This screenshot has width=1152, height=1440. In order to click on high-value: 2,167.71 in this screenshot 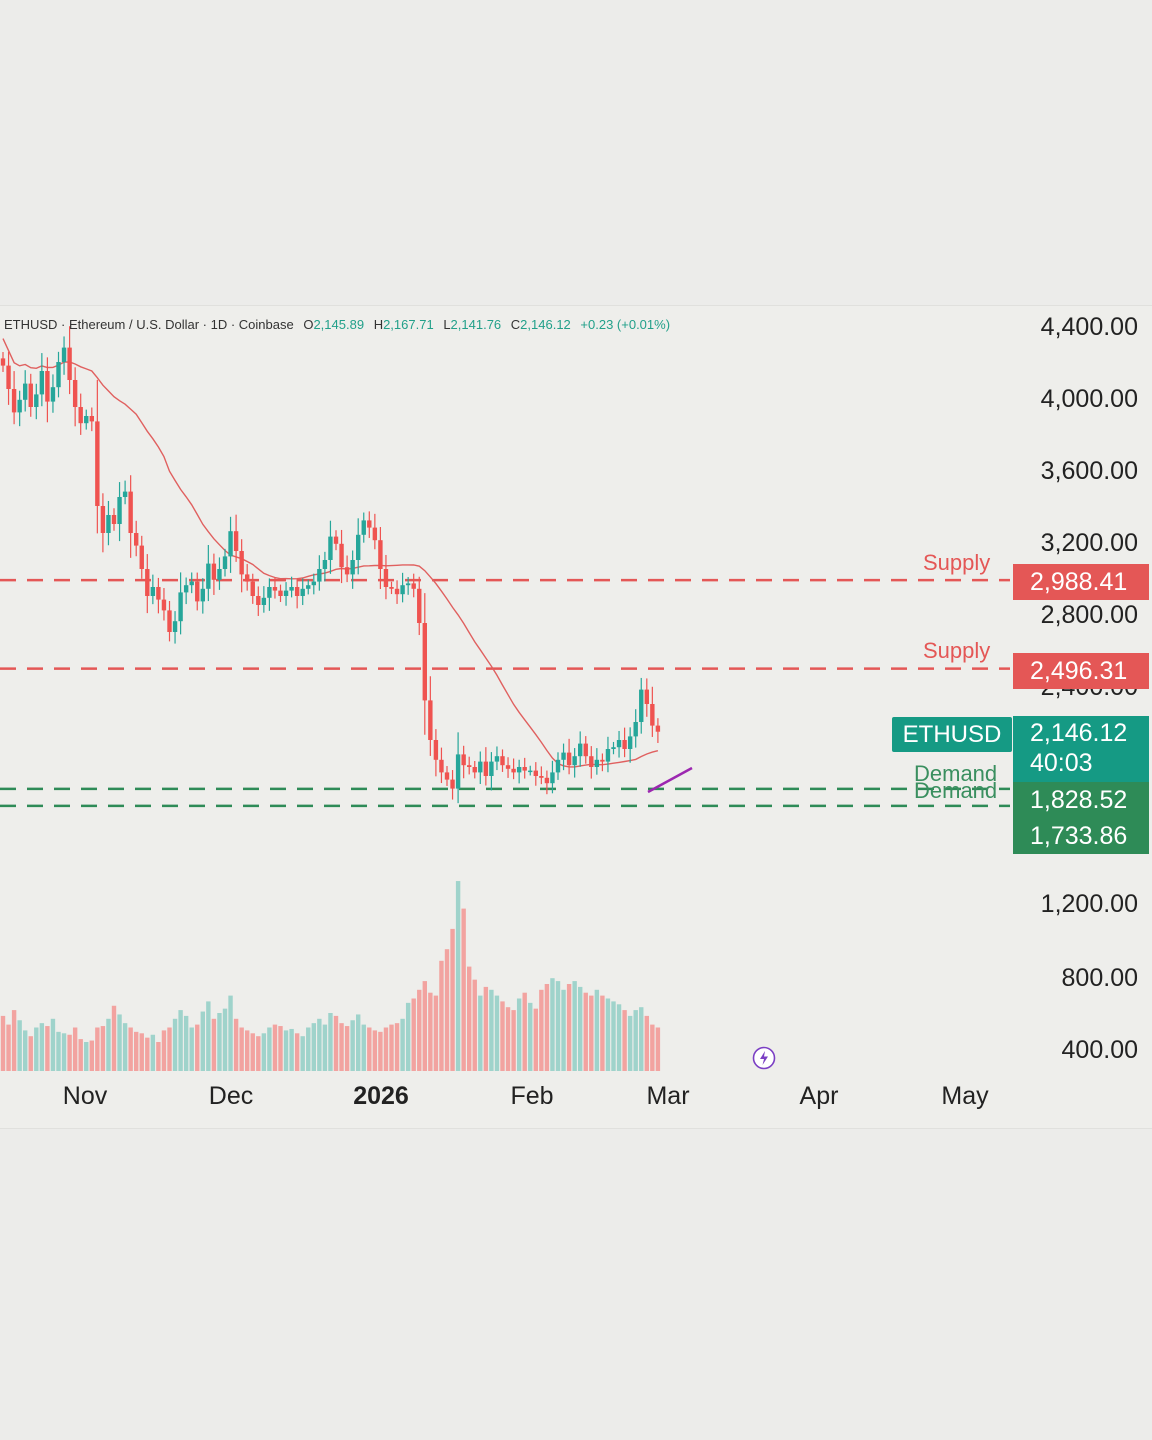, I will do `click(408, 324)`.